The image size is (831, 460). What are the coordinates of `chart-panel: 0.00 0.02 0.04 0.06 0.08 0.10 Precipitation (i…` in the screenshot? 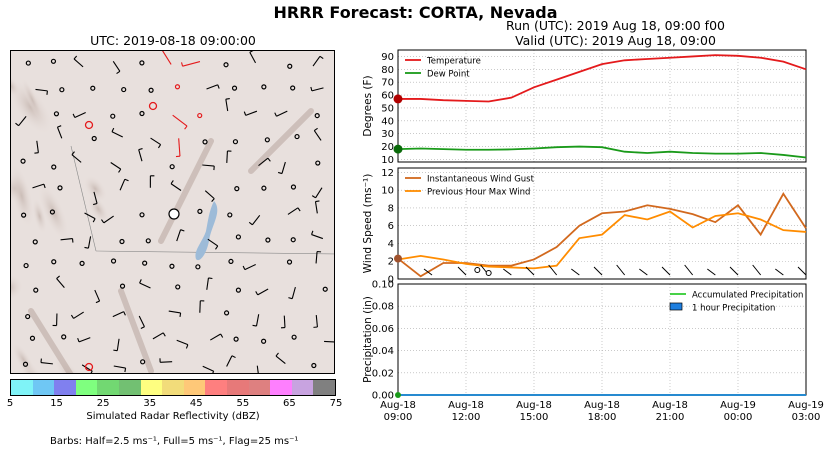 It's located at (584, 341).